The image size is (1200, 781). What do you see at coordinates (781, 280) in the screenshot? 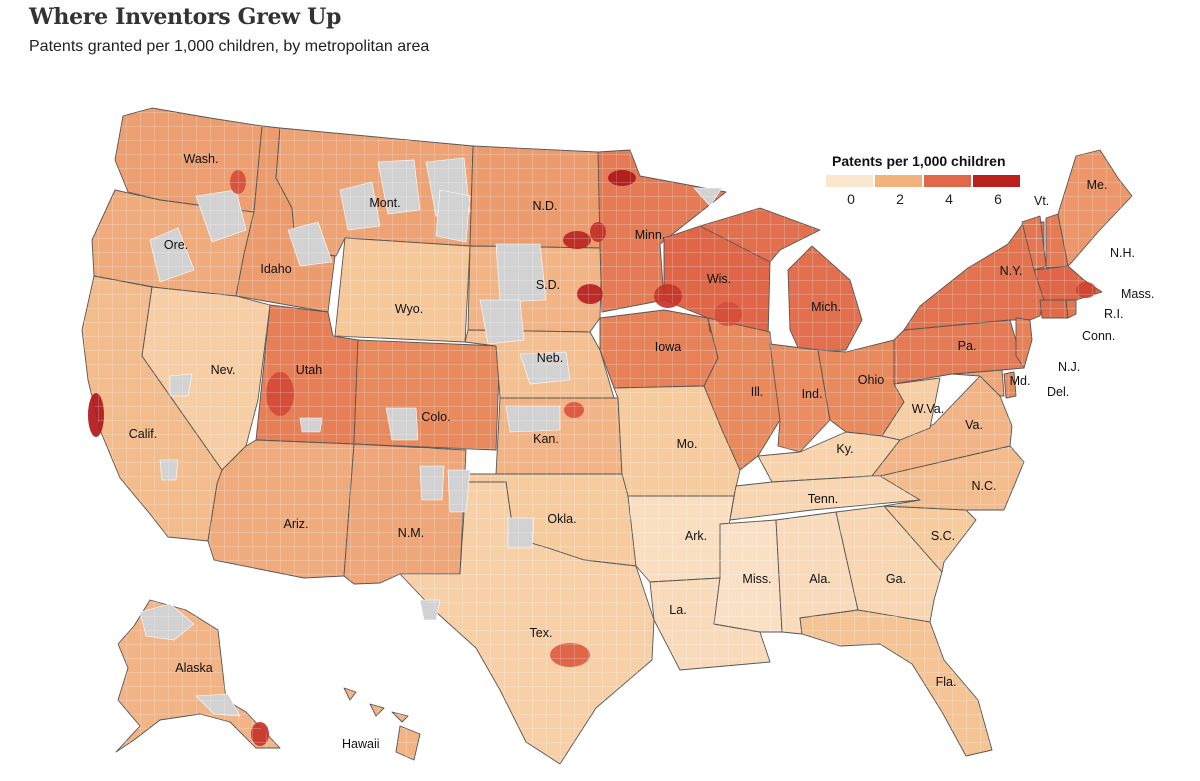
I see `county-grid-mi` at bounding box center [781, 280].